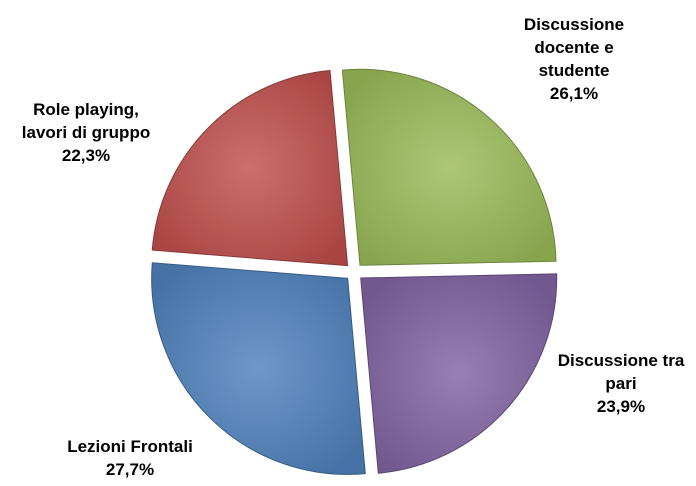 The image size is (696, 486). Describe the element at coordinates (574, 24) in the screenshot. I see `slice-category-label: Discussione` at that location.